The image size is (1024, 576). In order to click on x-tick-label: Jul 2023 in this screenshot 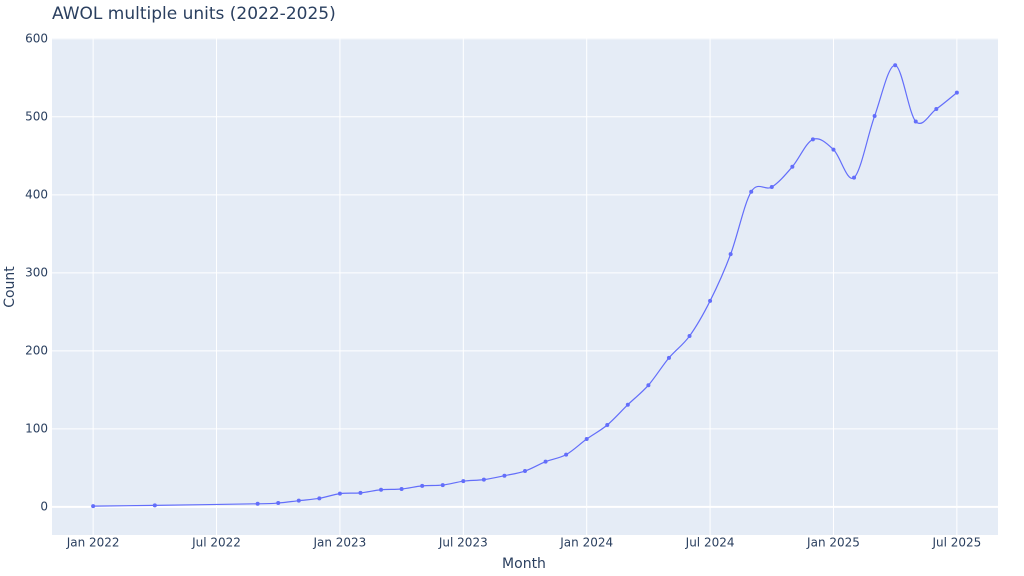, I will do `click(463, 543)`.